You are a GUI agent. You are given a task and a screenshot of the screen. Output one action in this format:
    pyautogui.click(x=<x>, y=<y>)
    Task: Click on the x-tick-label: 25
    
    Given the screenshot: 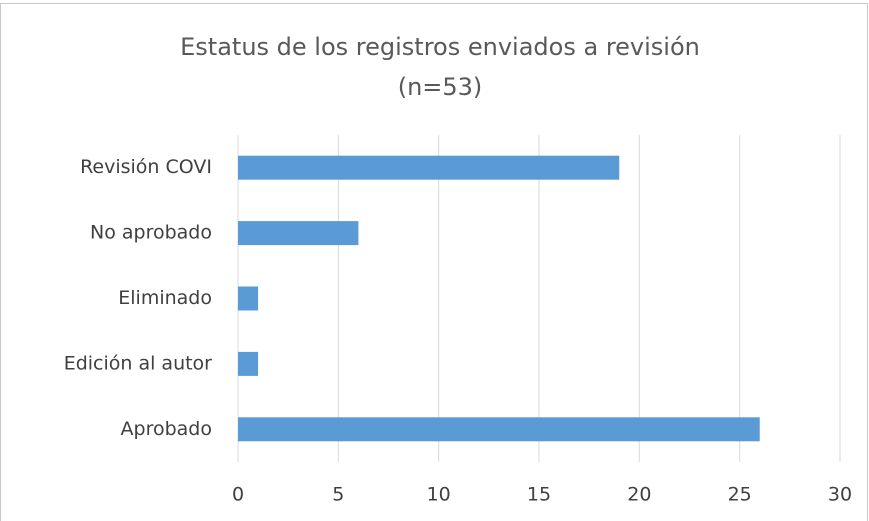 What is the action you would take?
    pyautogui.click(x=740, y=495)
    